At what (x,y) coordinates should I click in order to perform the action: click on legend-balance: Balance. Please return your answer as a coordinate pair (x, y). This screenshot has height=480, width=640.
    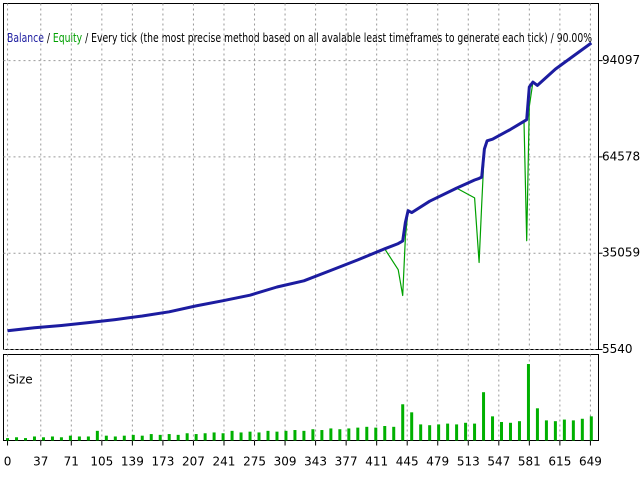
    Looking at the image, I should click on (25, 38).